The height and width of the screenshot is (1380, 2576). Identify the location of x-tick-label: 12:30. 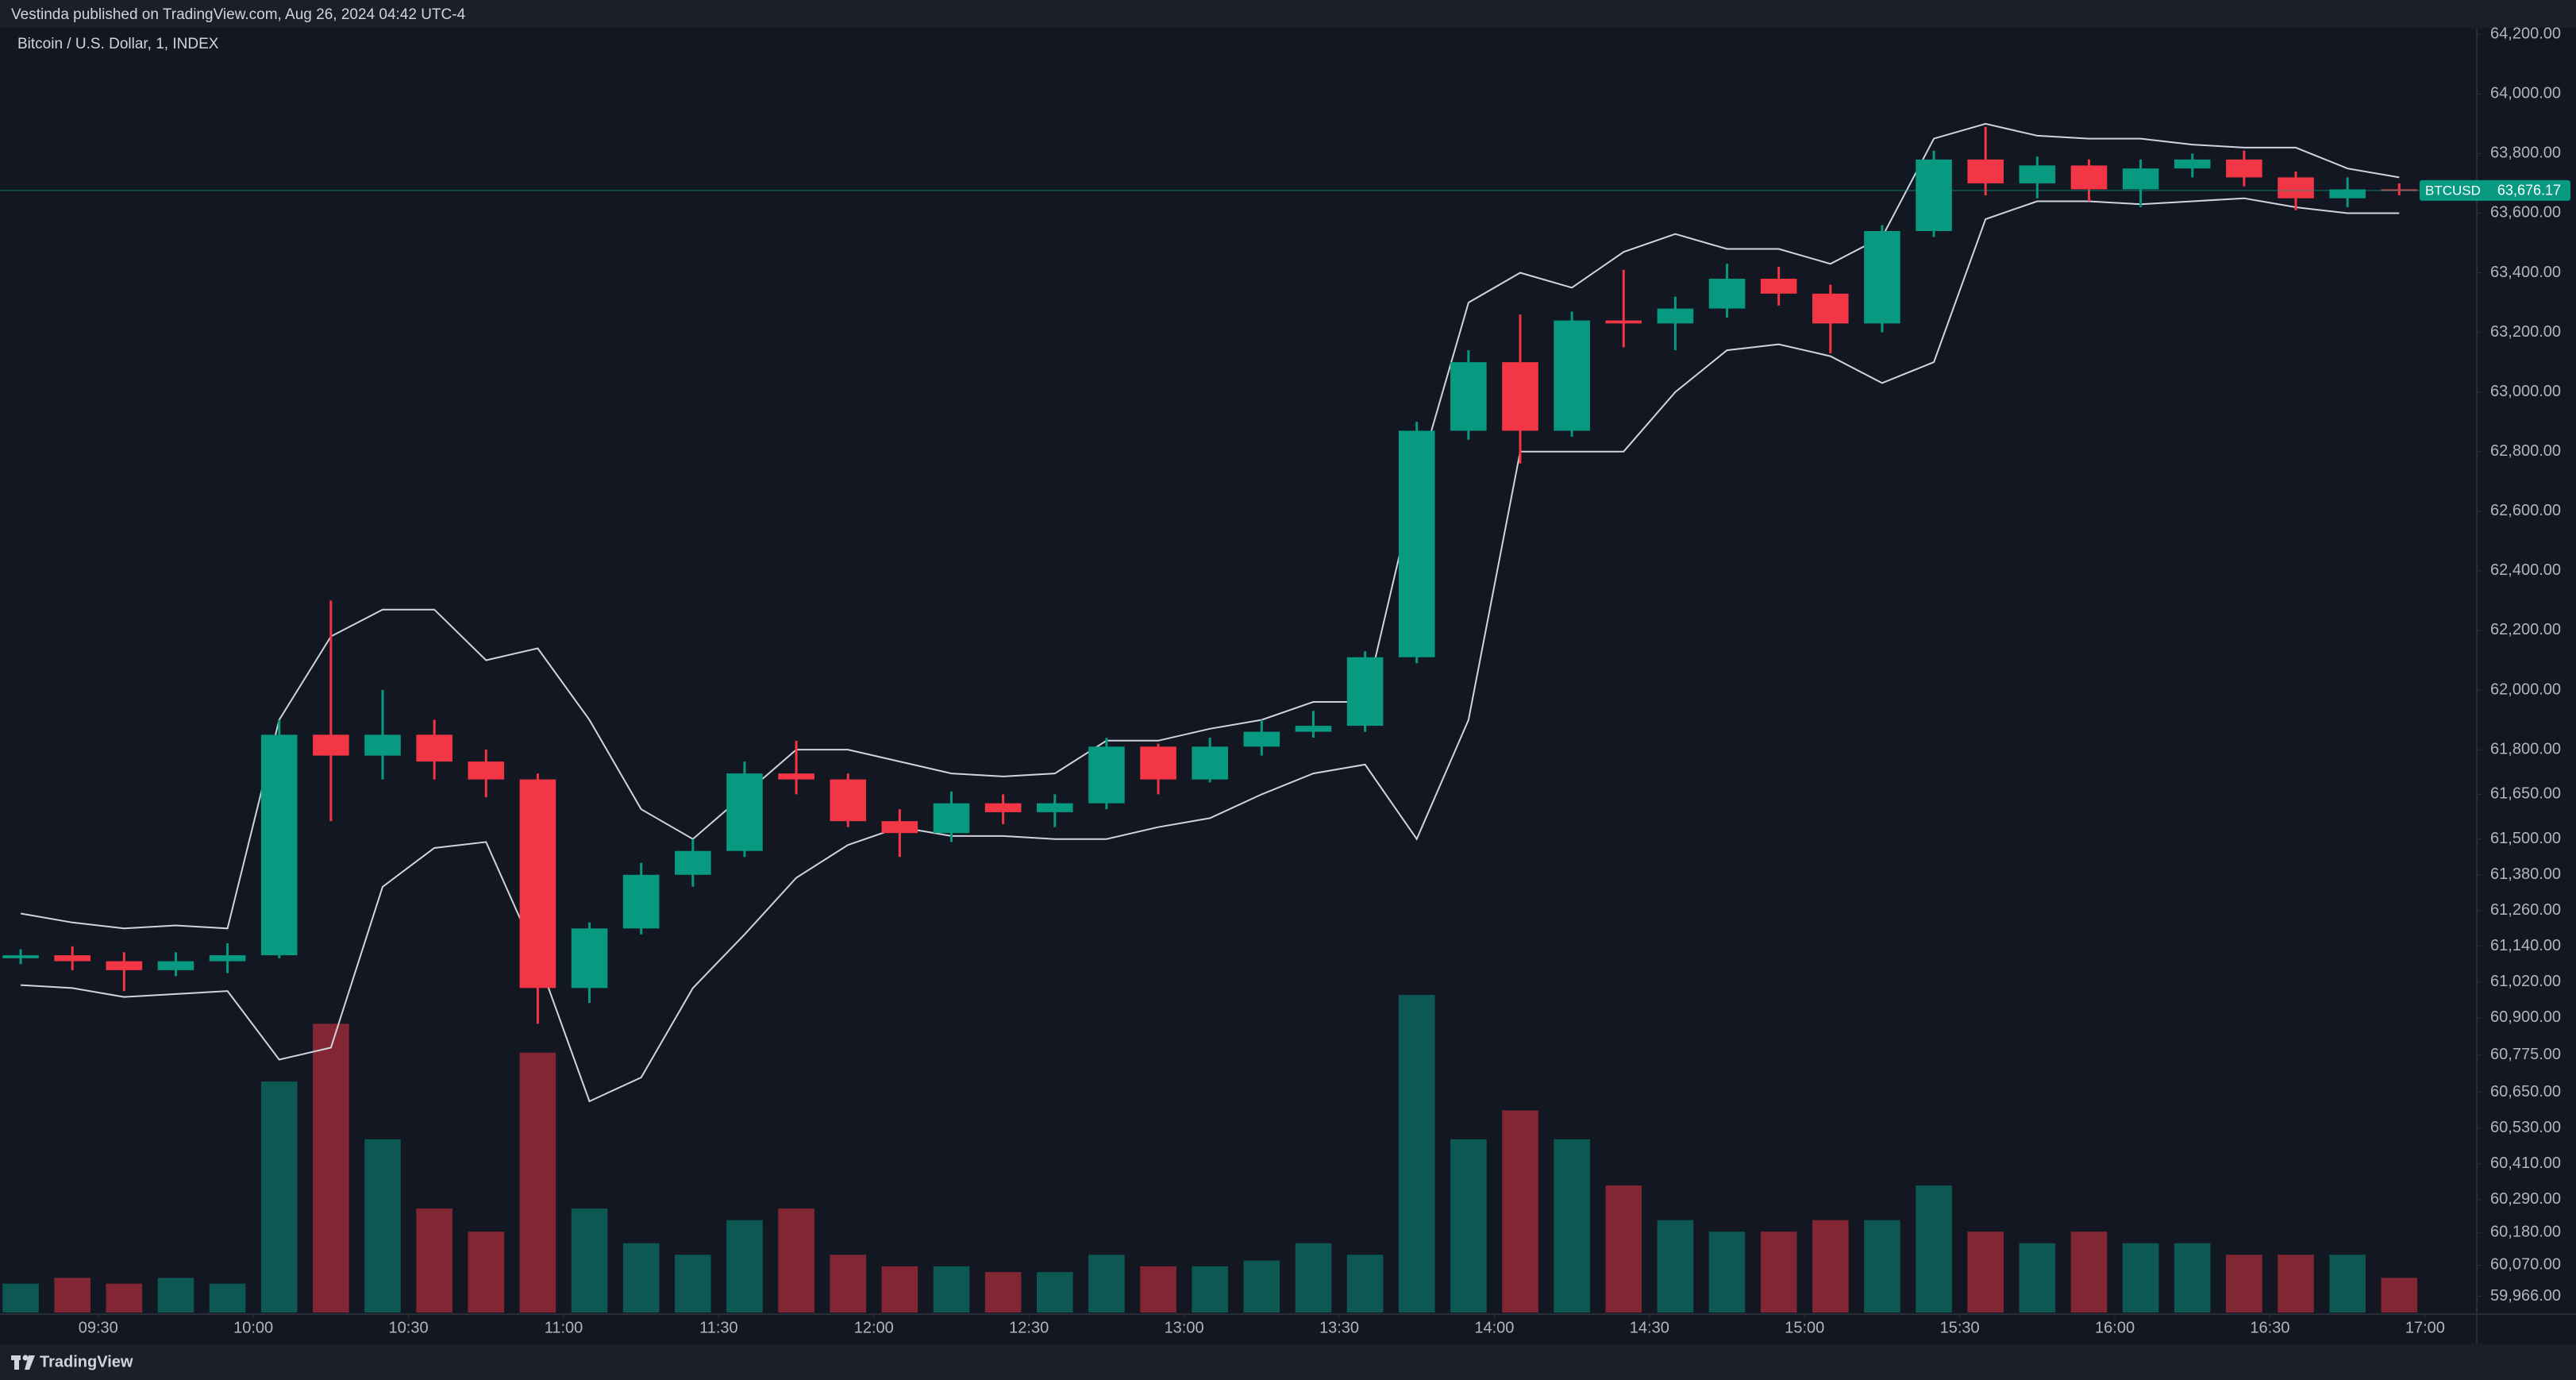
(1029, 1327).